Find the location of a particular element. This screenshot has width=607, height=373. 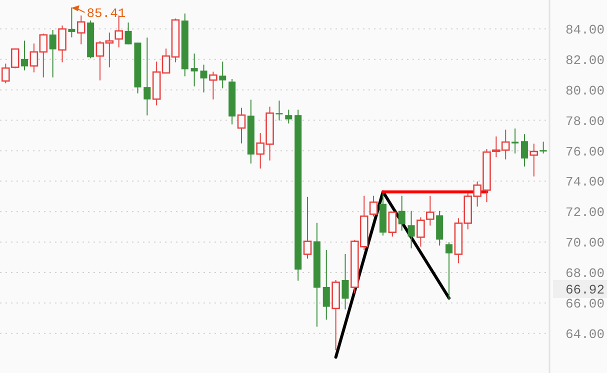

y-tick-label: 68.00 is located at coordinates (585, 274).